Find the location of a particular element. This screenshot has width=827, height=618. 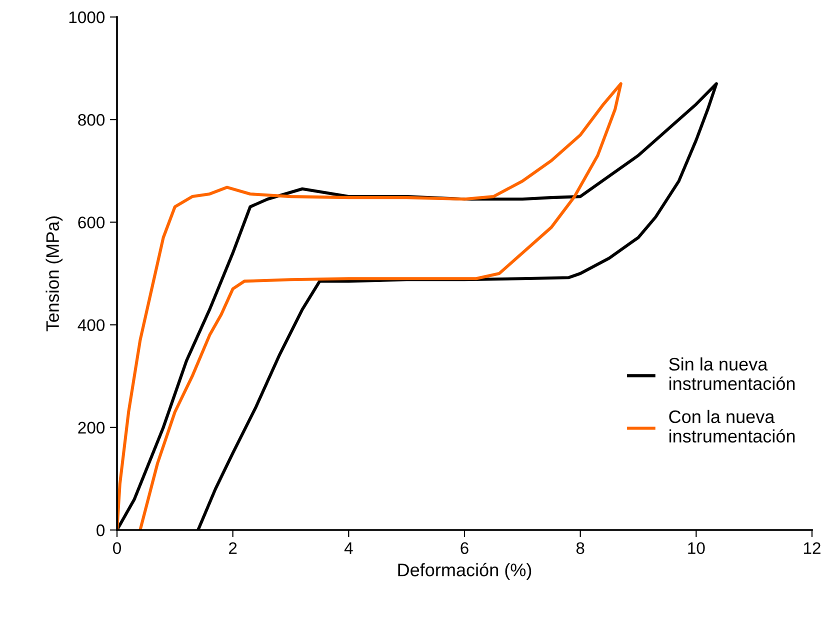

y-tick-label: 400 is located at coordinates (91, 325).